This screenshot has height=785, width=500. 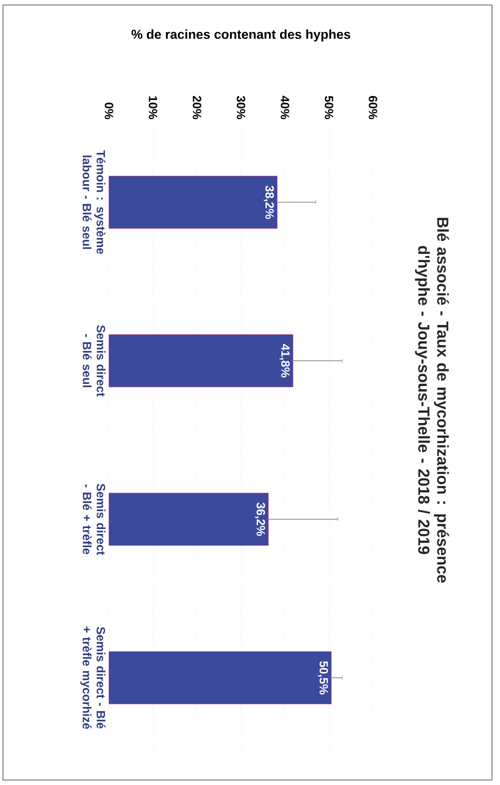 What do you see at coordinates (323, 677) in the screenshot?
I see `data-label: 50,5%` at bounding box center [323, 677].